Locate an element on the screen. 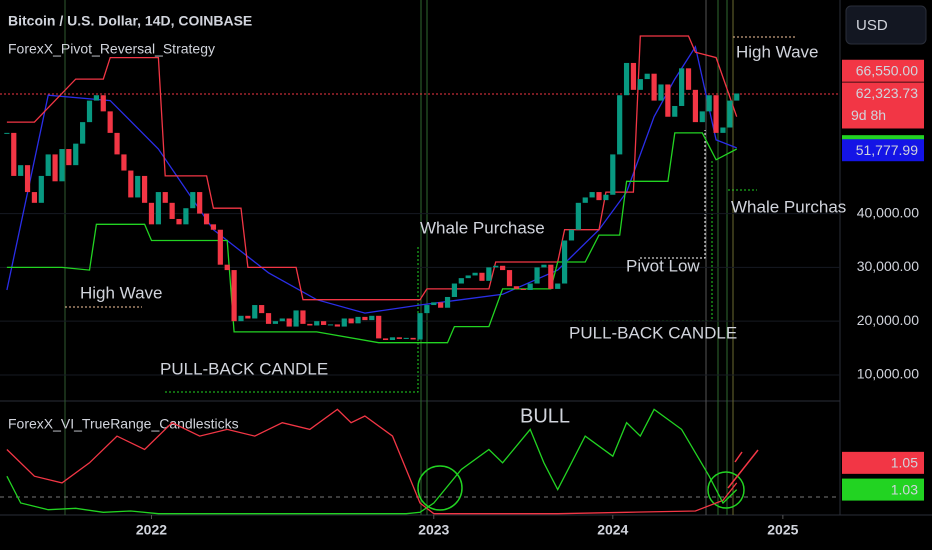 This screenshot has width=932, height=550. price-tag-label: 62,323.73 is located at coordinates (887, 93).